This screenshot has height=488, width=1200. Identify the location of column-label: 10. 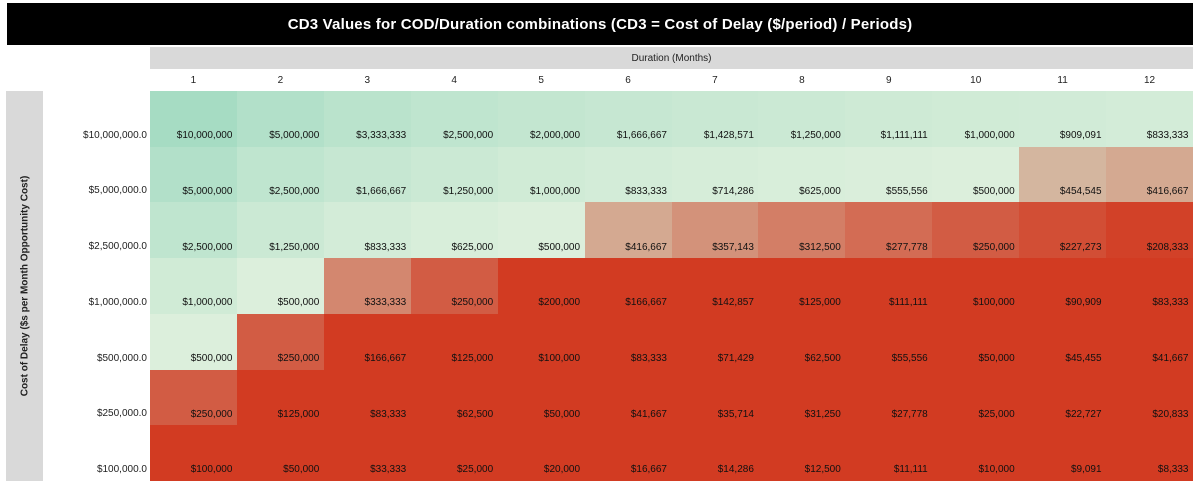
(976, 80).